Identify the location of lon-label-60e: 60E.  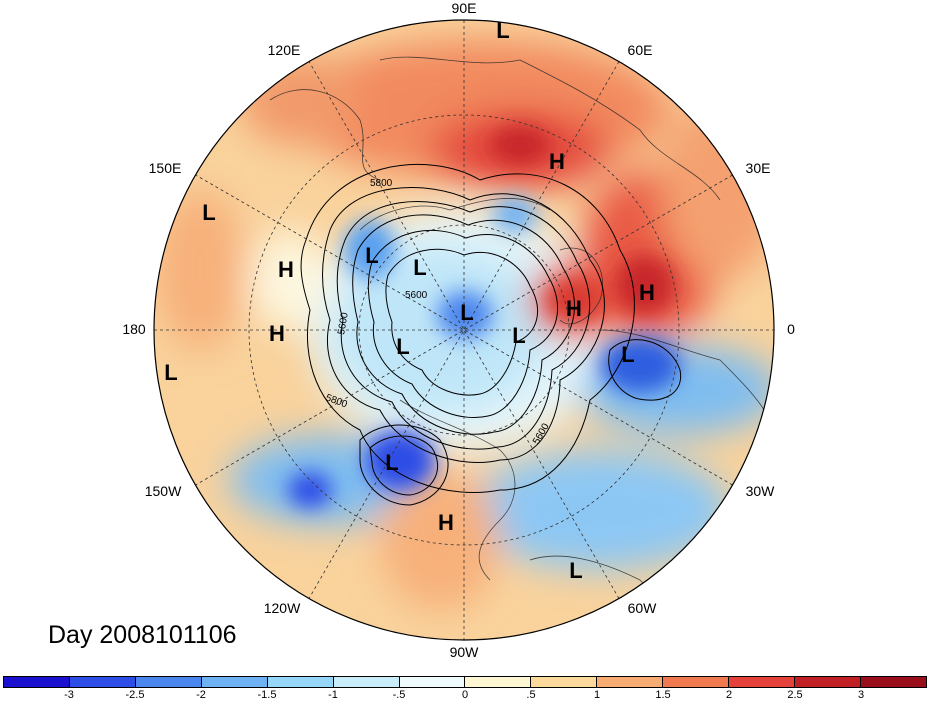
(640, 50).